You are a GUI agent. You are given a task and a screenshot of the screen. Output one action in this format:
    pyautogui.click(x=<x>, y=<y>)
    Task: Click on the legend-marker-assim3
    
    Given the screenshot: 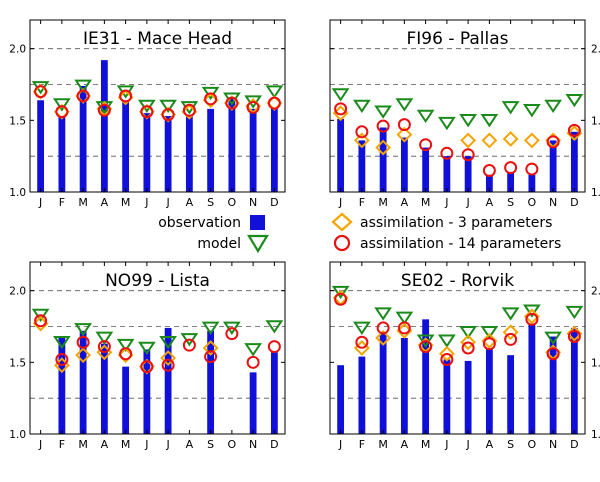 What is the action you would take?
    pyautogui.click(x=342, y=222)
    